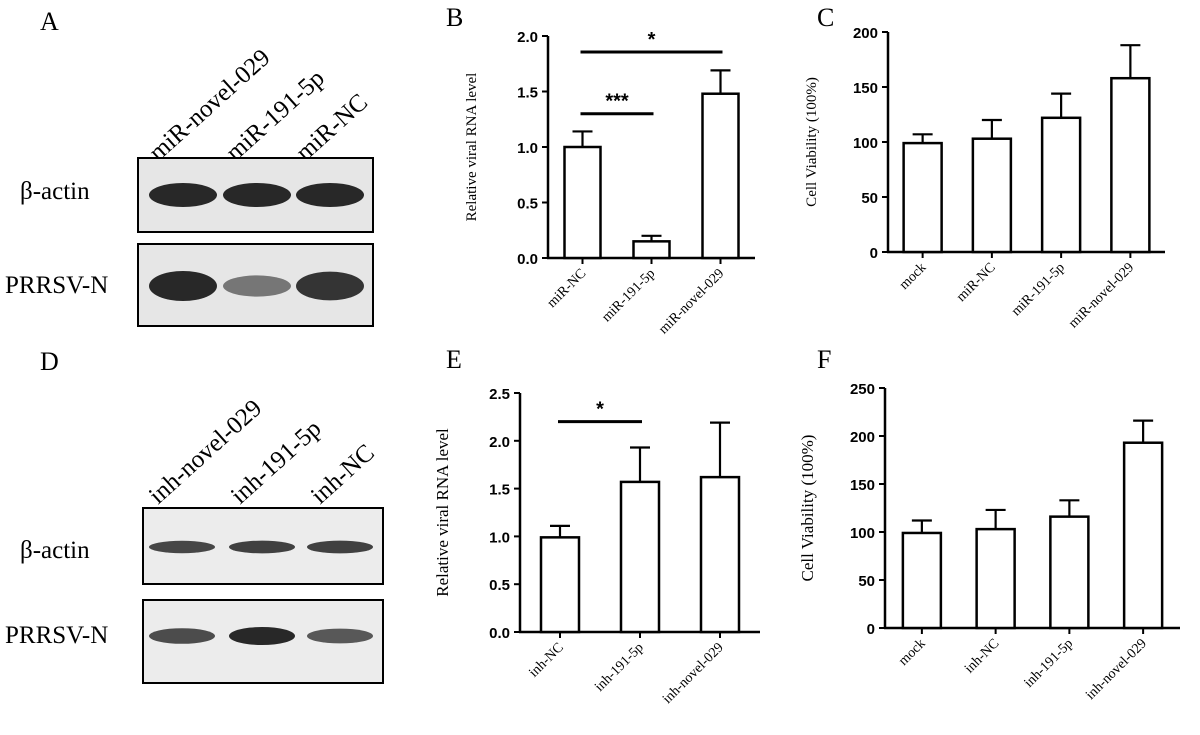 This screenshot has height=735, width=1200. I want to click on x-tick-label-f-3: inh-191-5p, so click(1049, 663).